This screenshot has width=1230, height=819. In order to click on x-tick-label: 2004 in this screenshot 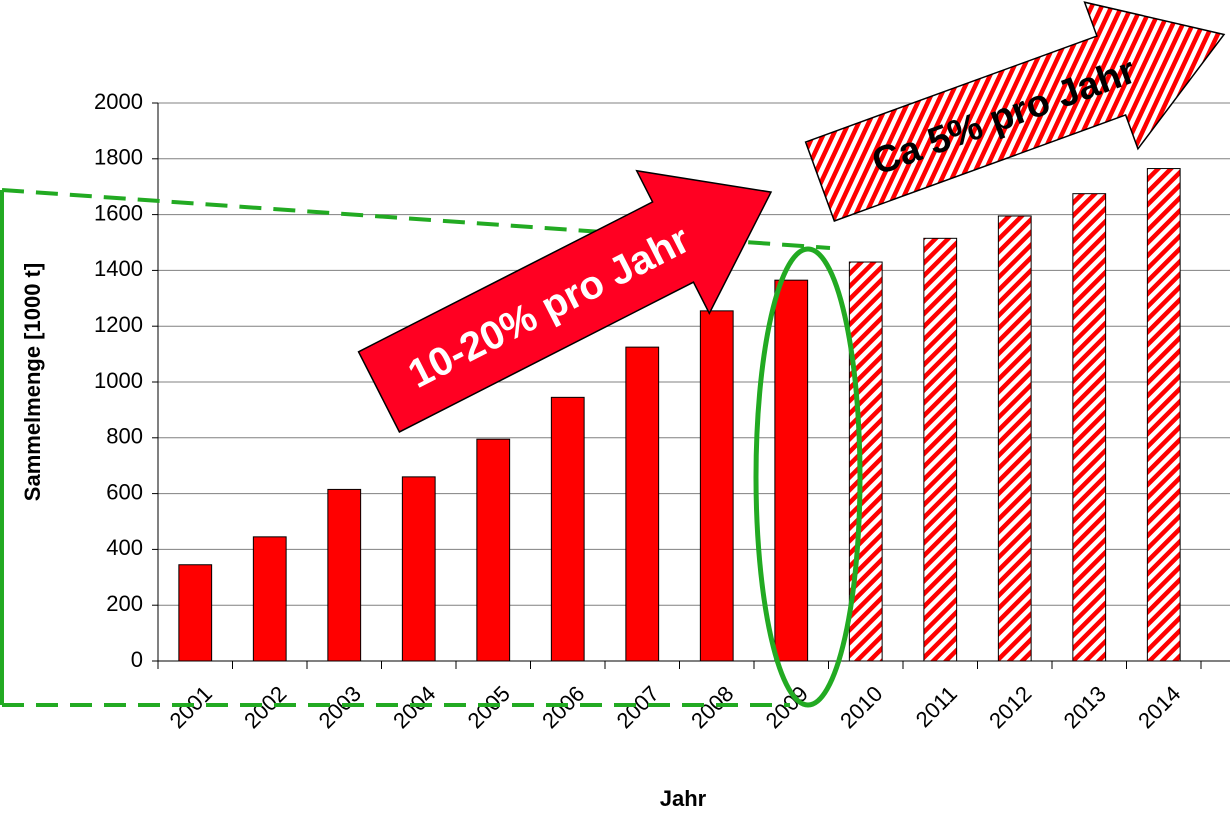, I will do `click(414, 707)`.